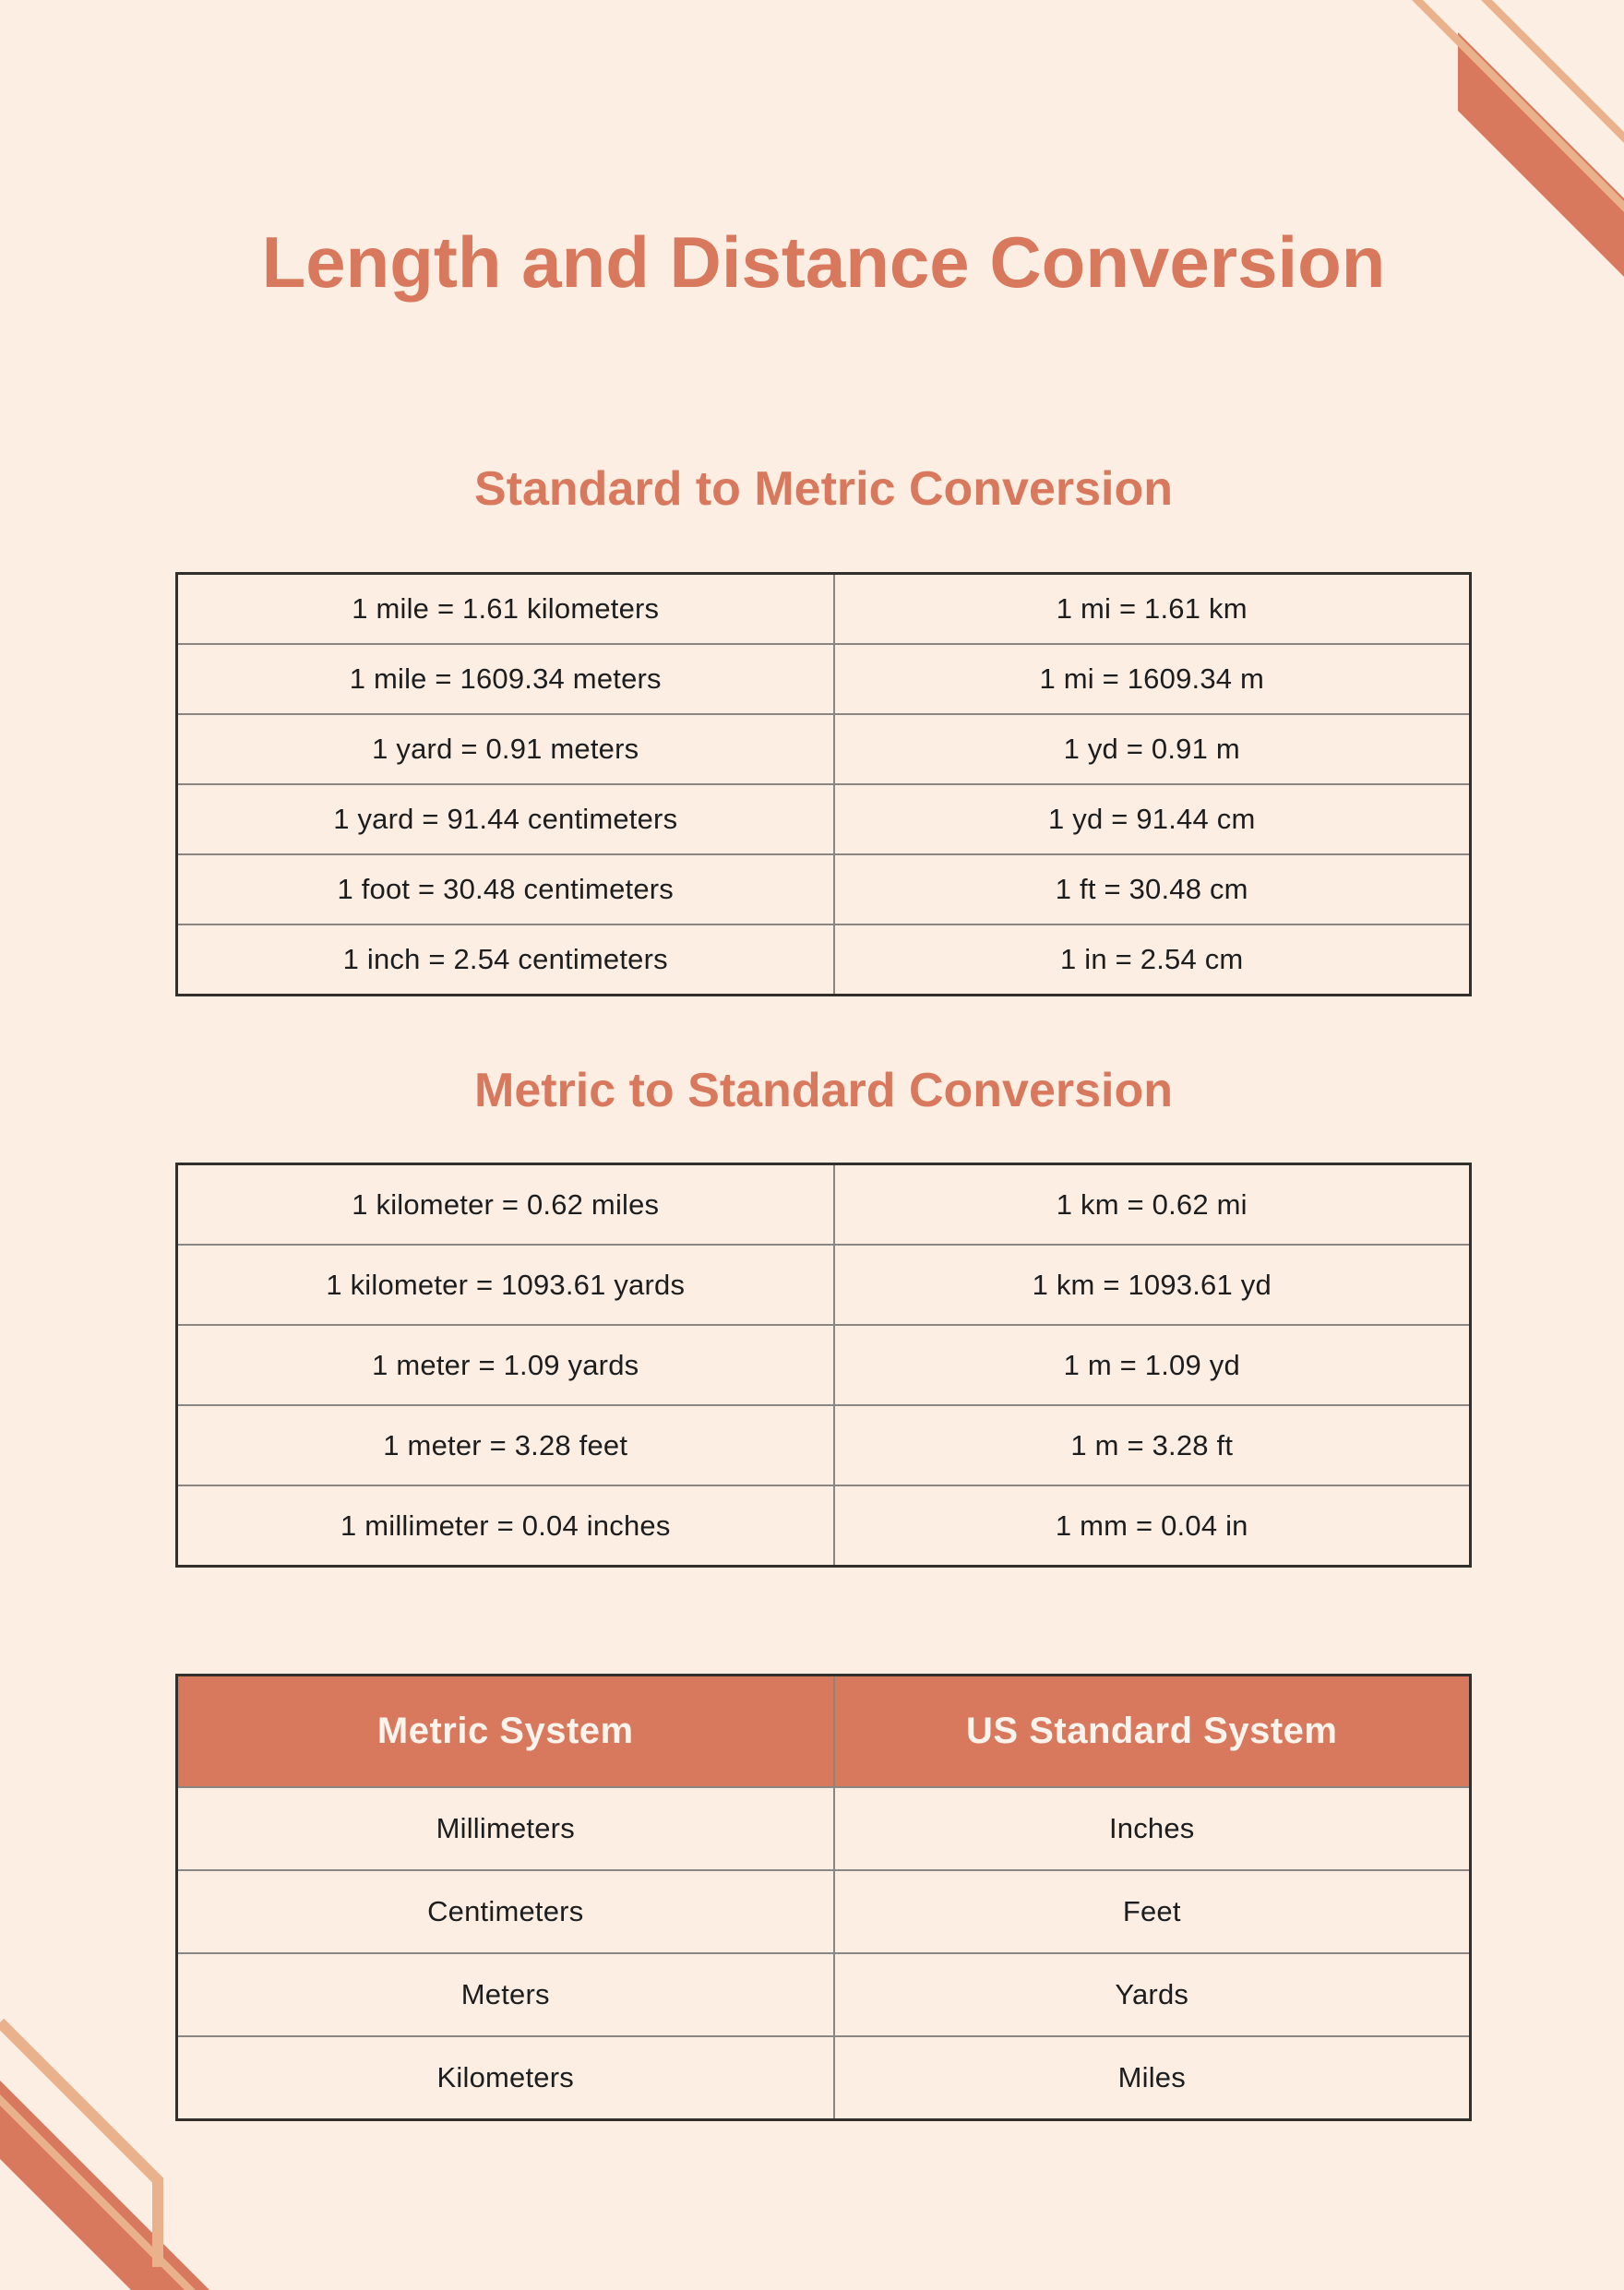  What do you see at coordinates (505, 1365) in the screenshot?
I see `conversion-cell-long: 1 meter = 1.09 yards` at bounding box center [505, 1365].